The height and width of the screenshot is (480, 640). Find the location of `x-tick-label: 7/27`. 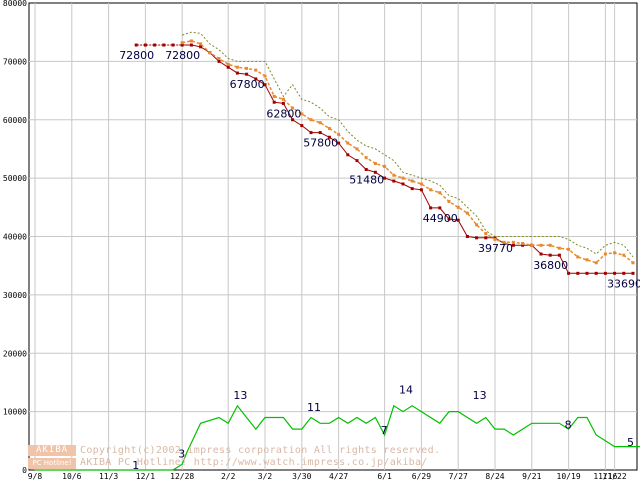

x-tick-label: 7/27 is located at coordinates (458, 476).